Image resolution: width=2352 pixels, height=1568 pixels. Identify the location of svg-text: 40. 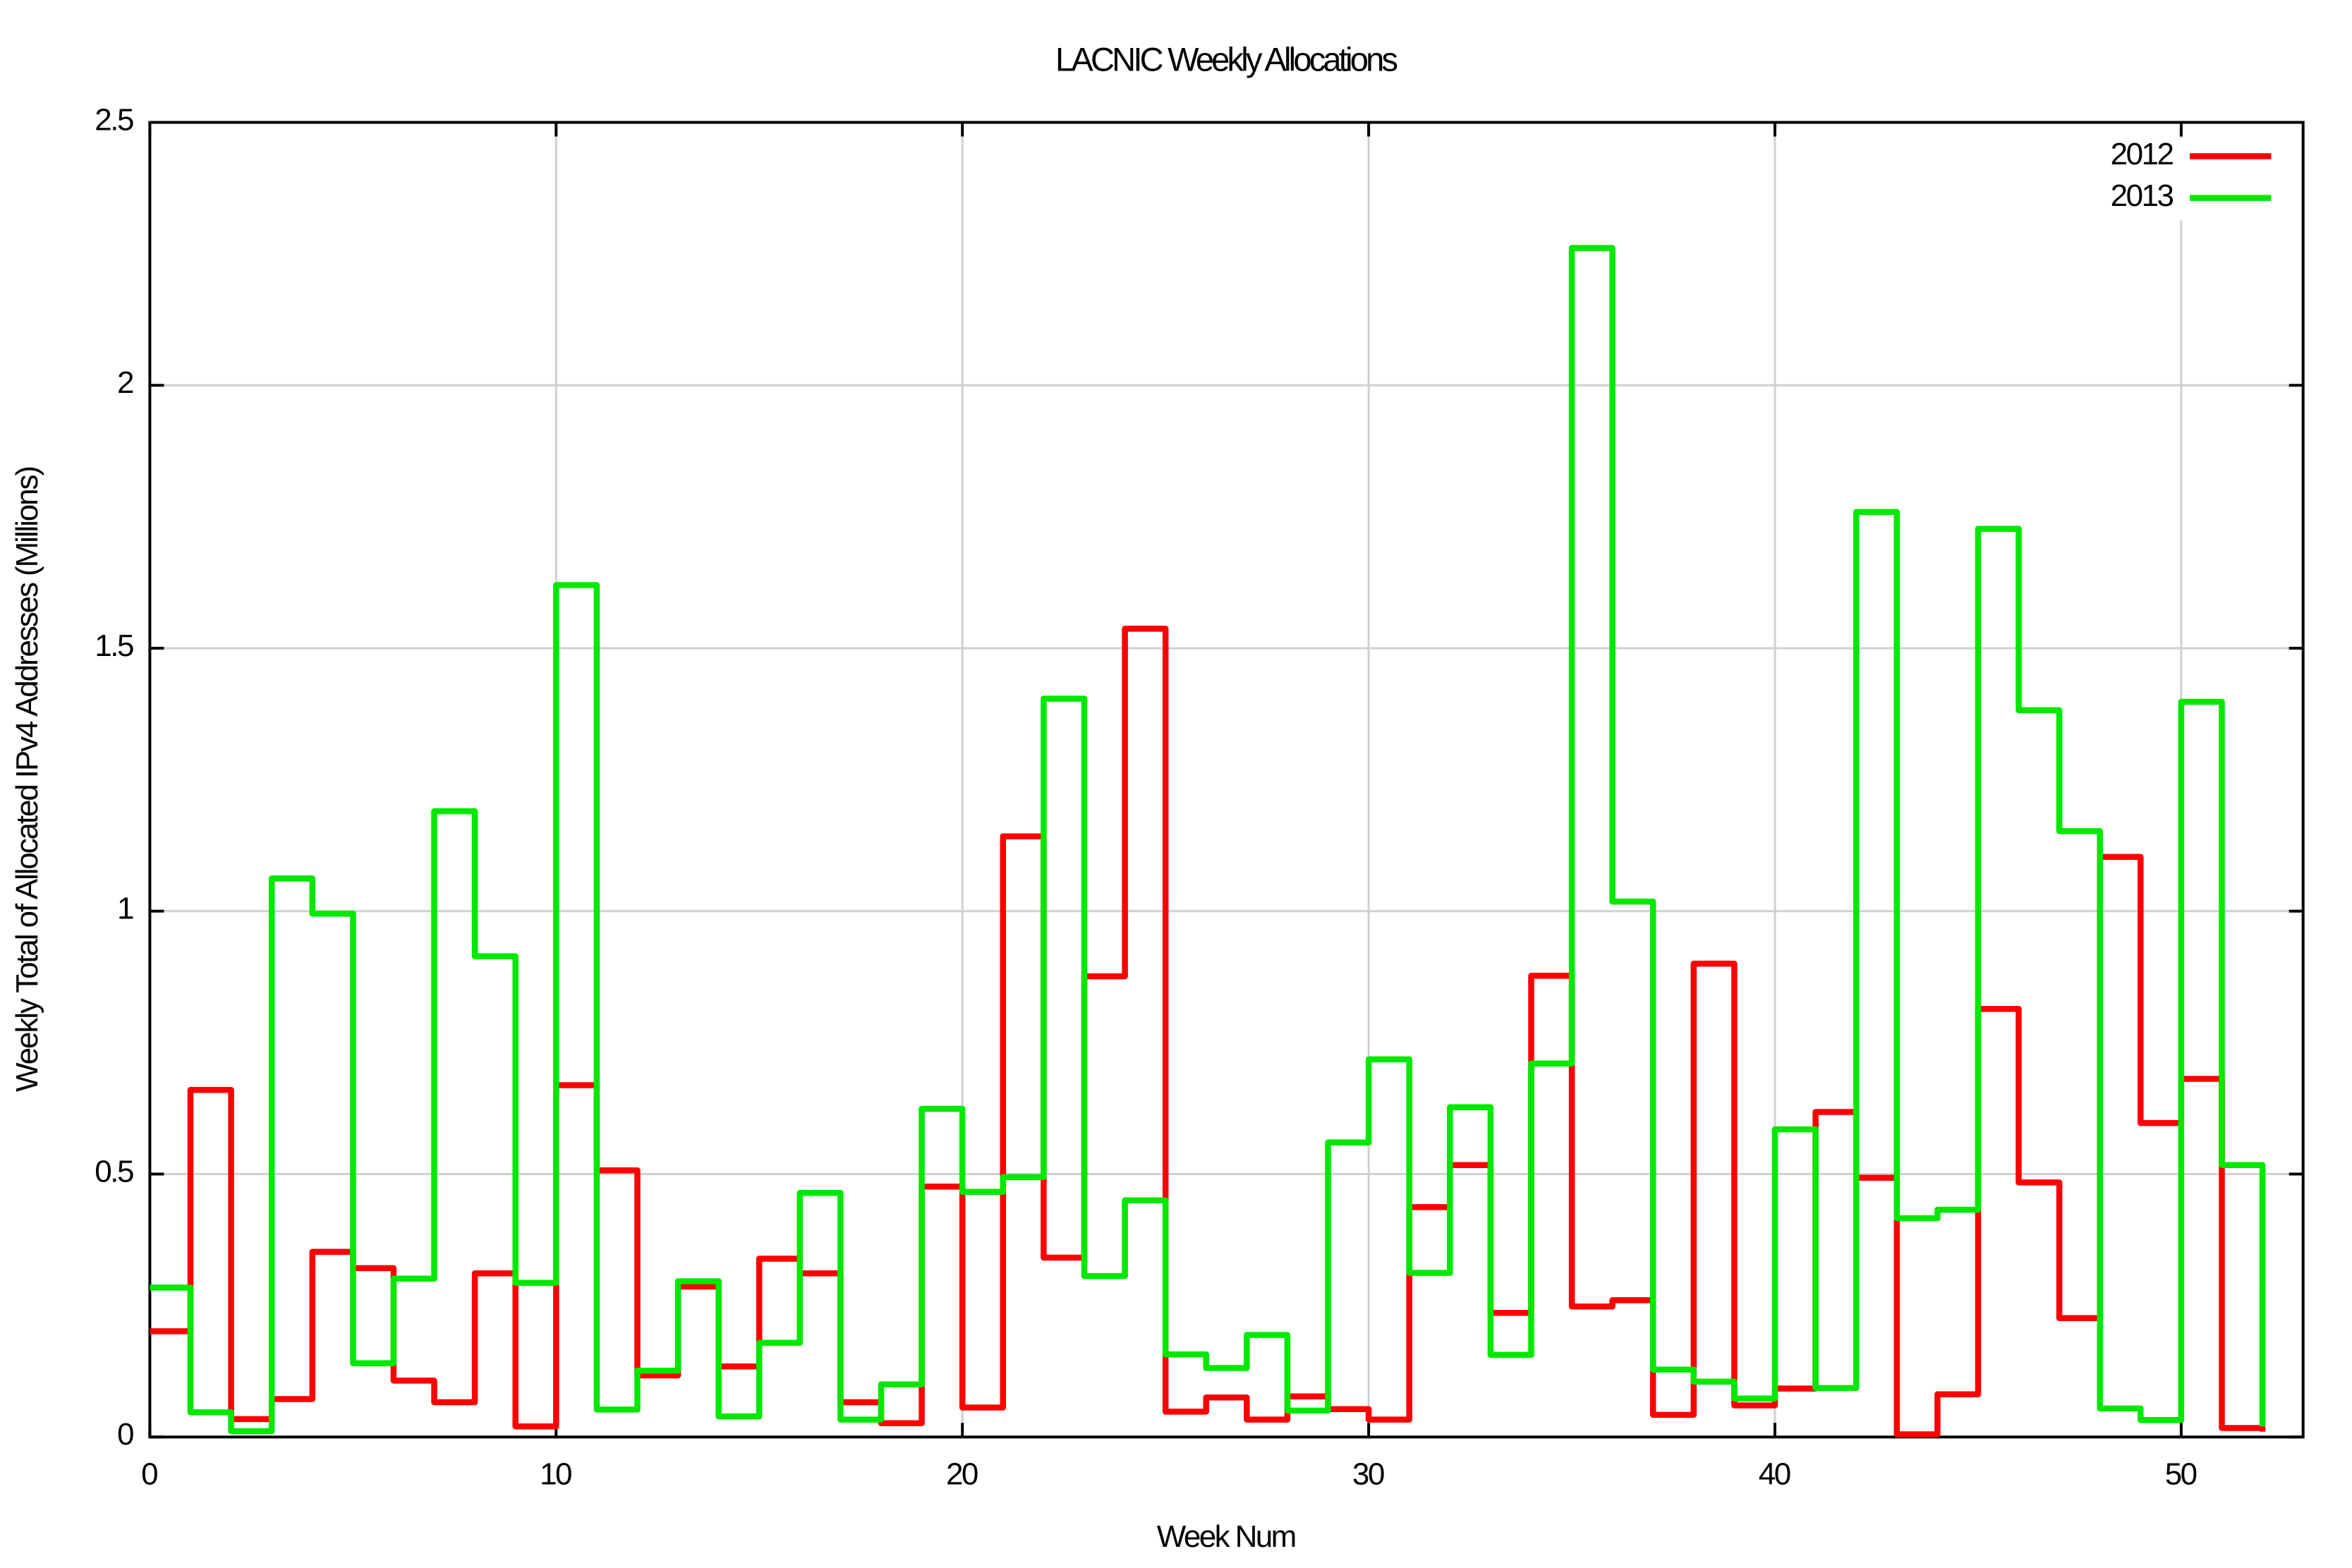
(1775, 1475).